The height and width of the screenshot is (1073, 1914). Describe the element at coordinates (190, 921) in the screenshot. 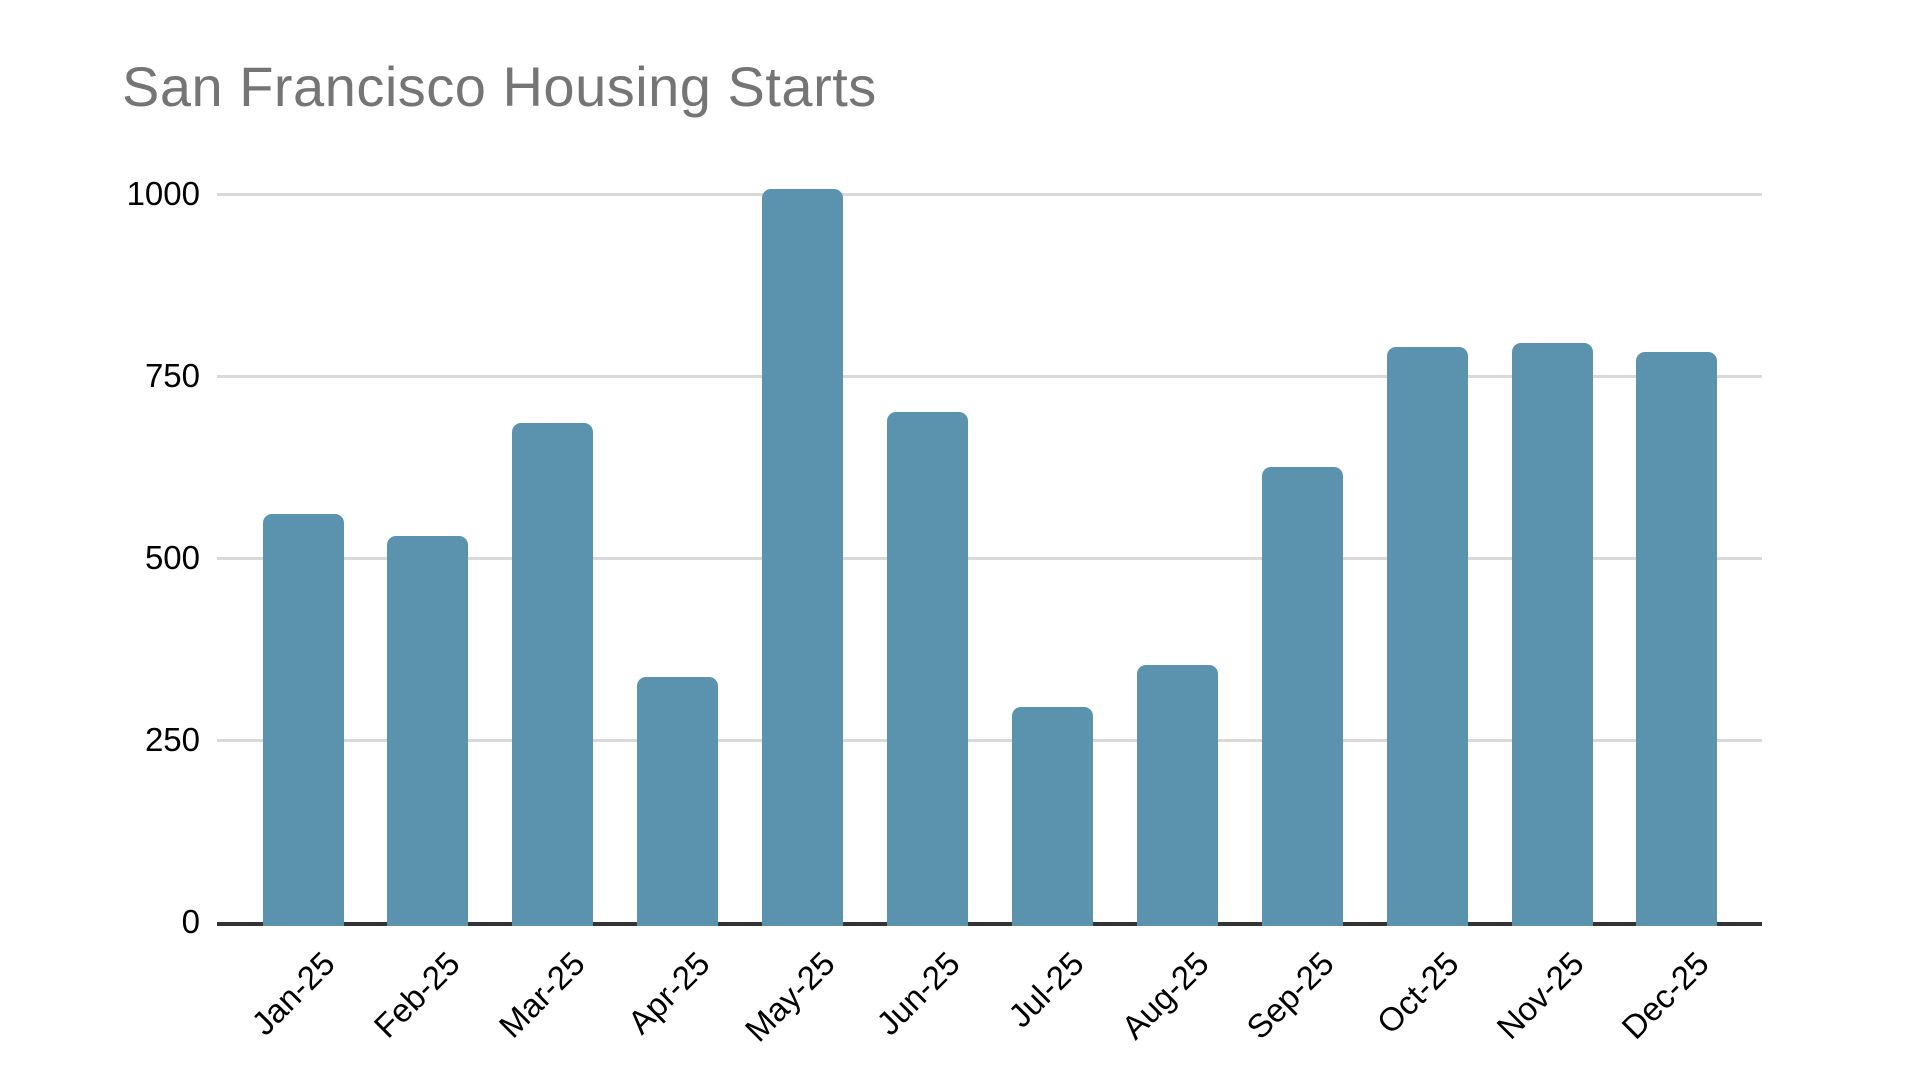

I see `y-tick-label-0: 0` at that location.